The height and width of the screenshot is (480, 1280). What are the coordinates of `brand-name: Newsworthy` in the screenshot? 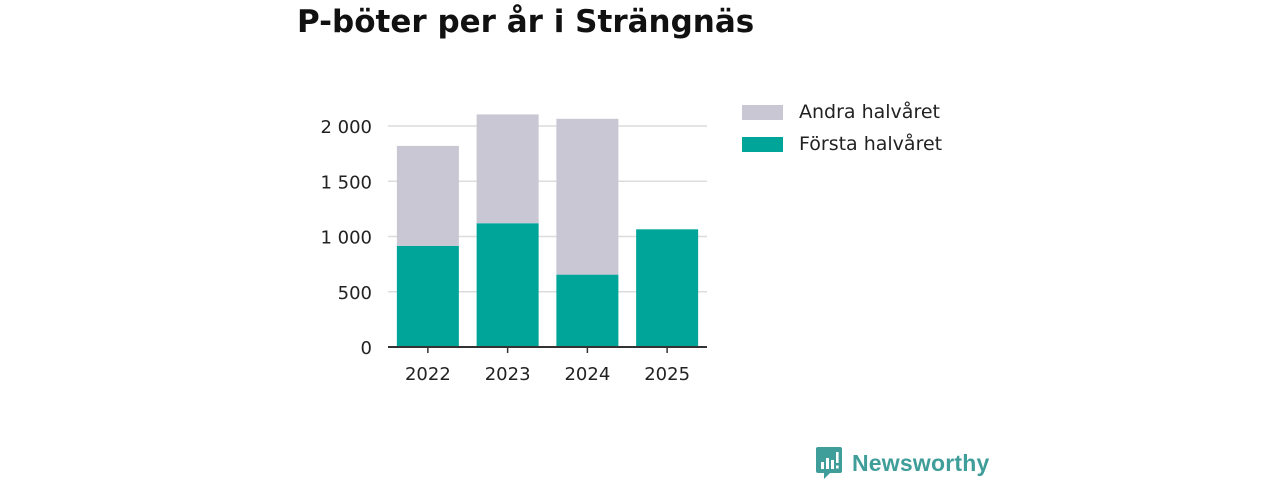 It's located at (921, 462).